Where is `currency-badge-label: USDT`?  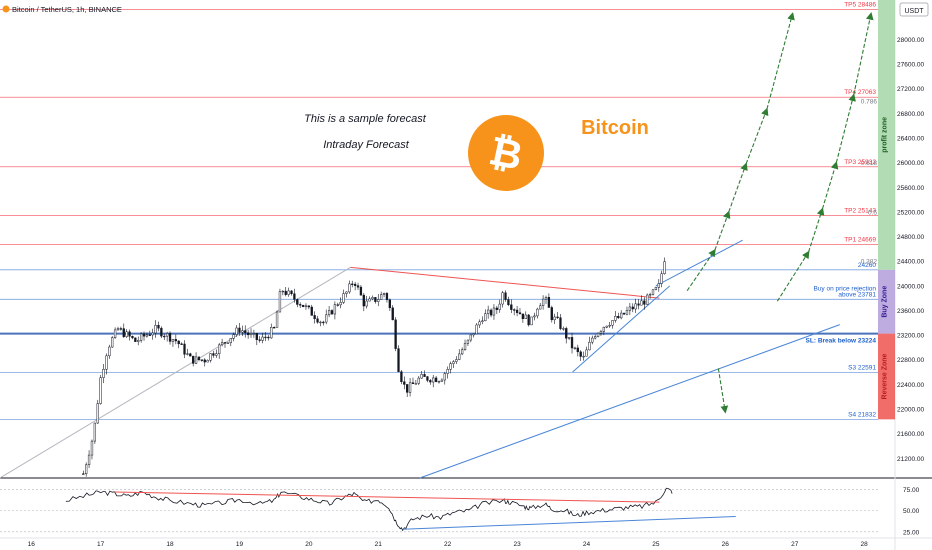 currency-badge-label: USDT is located at coordinates (914, 11).